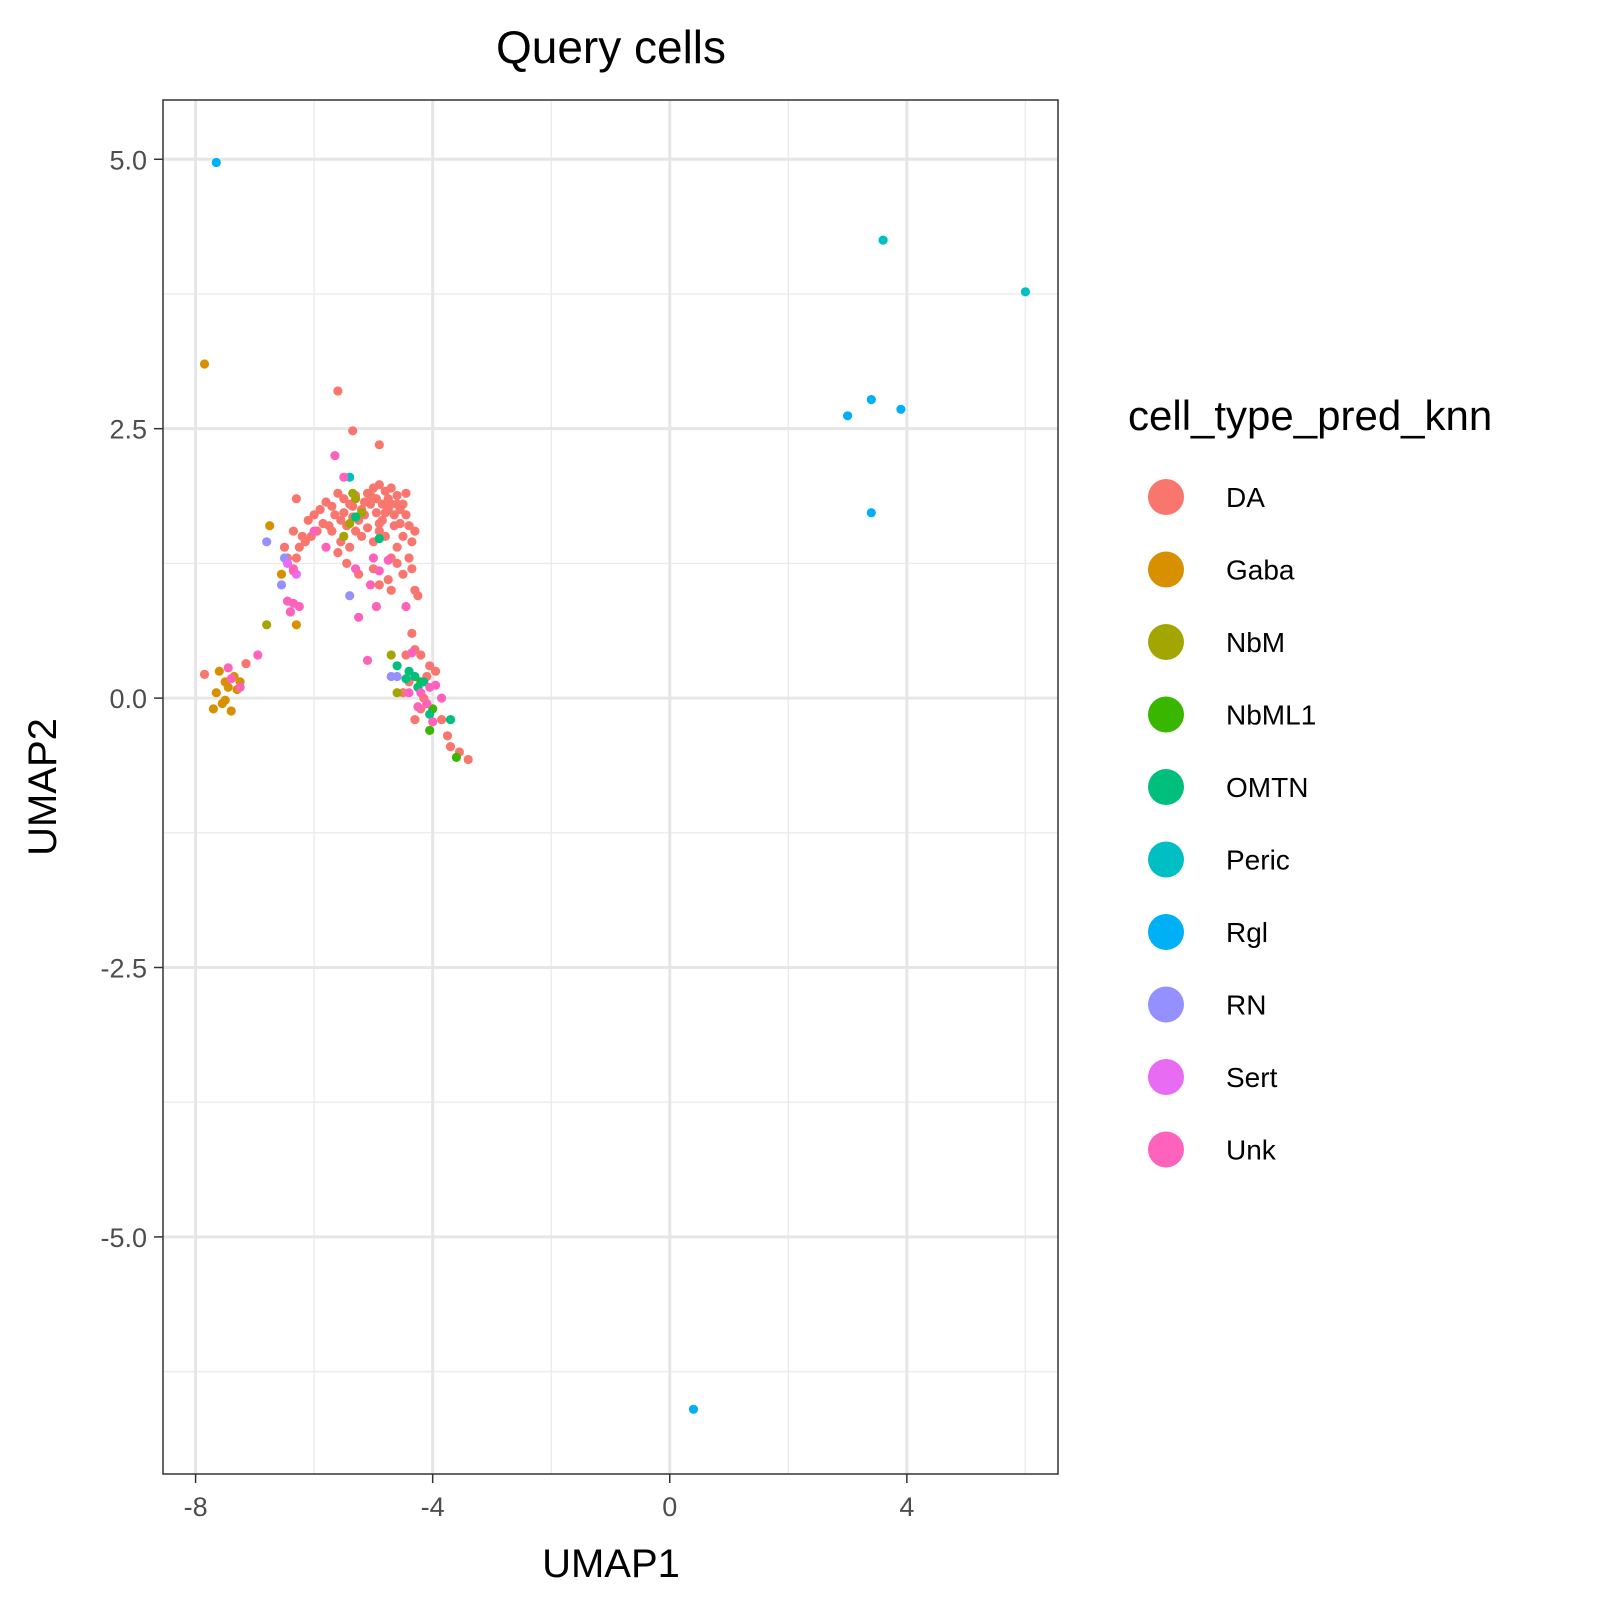 Image resolution: width=1600 pixels, height=1600 pixels. Describe the element at coordinates (883, 240) in the screenshot. I see `point-peric` at that location.